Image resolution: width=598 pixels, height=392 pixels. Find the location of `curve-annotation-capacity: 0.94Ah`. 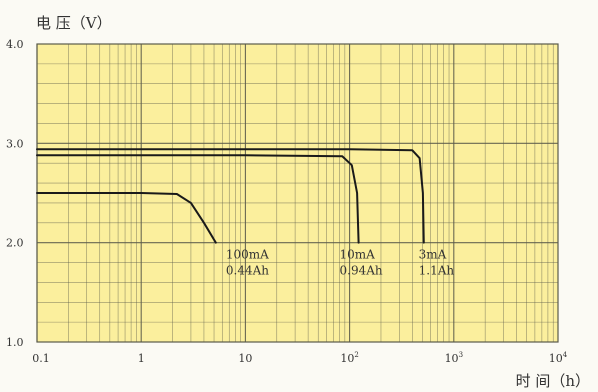

curve-annotation-capacity: 0.94Ah is located at coordinates (361, 271).